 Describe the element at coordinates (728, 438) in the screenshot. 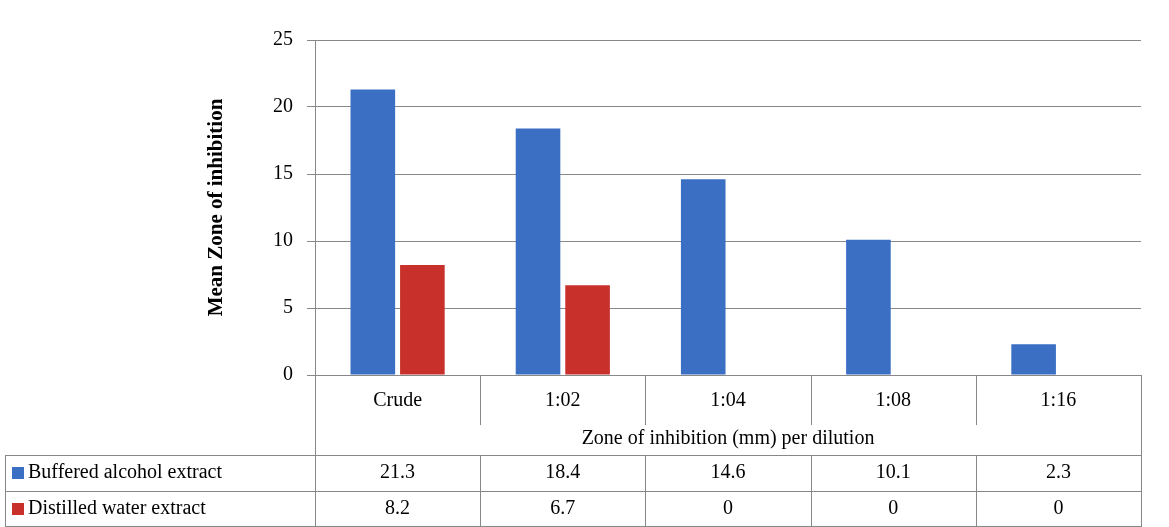

I see `x-axis-title: Zone of inhibition (mm) per dilution` at that location.